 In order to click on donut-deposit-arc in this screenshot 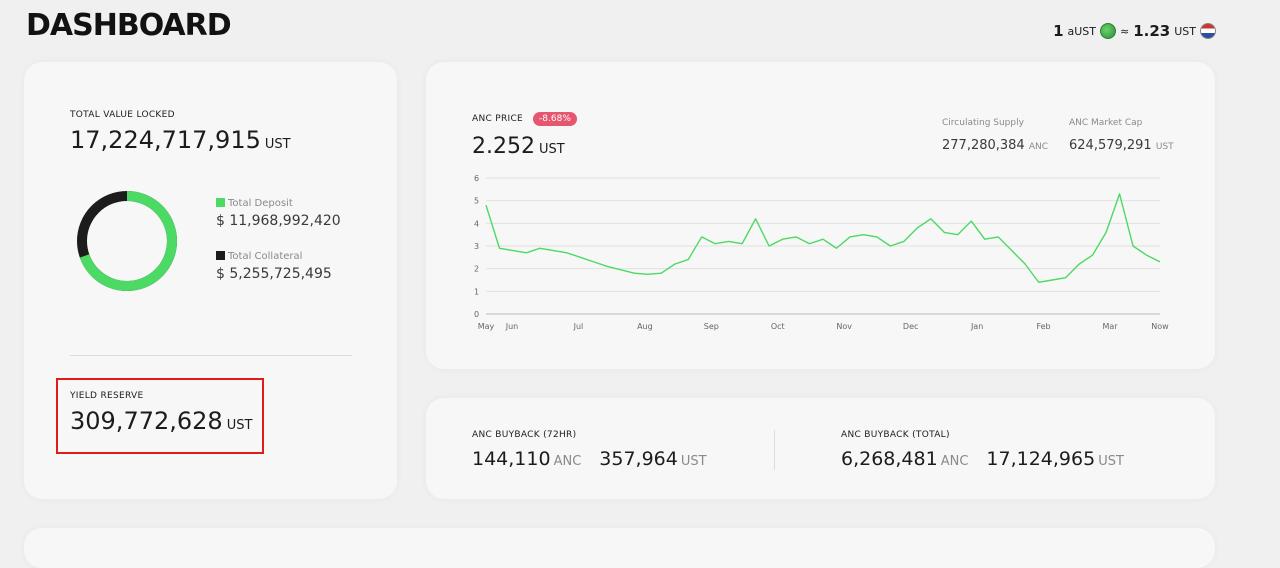, I will do `click(127, 241)`.